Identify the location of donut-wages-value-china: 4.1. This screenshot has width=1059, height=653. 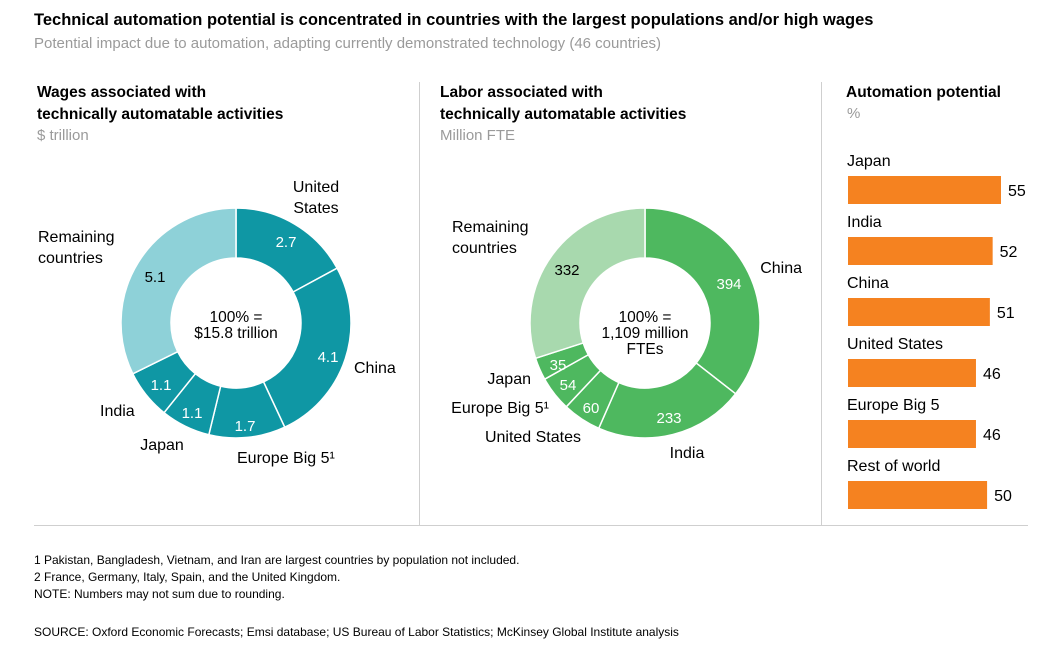
(328, 357).